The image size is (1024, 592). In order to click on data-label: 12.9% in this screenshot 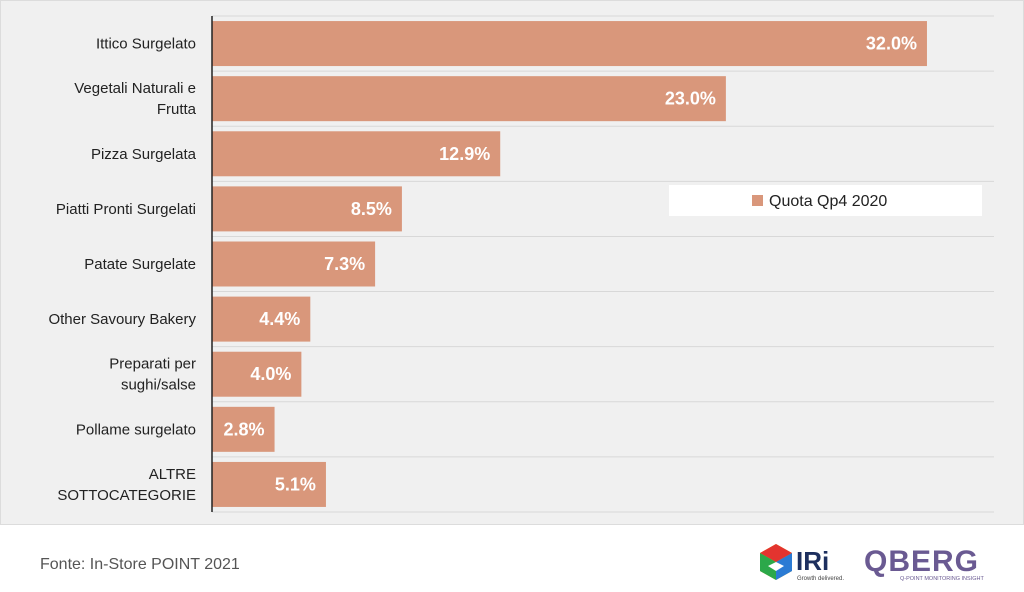, I will do `click(464, 154)`.